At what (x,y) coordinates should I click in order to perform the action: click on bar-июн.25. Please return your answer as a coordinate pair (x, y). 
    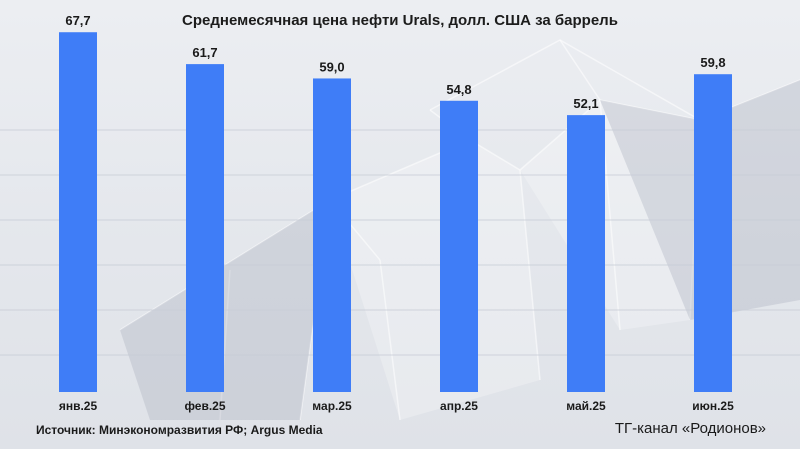
    Looking at the image, I should click on (713, 233).